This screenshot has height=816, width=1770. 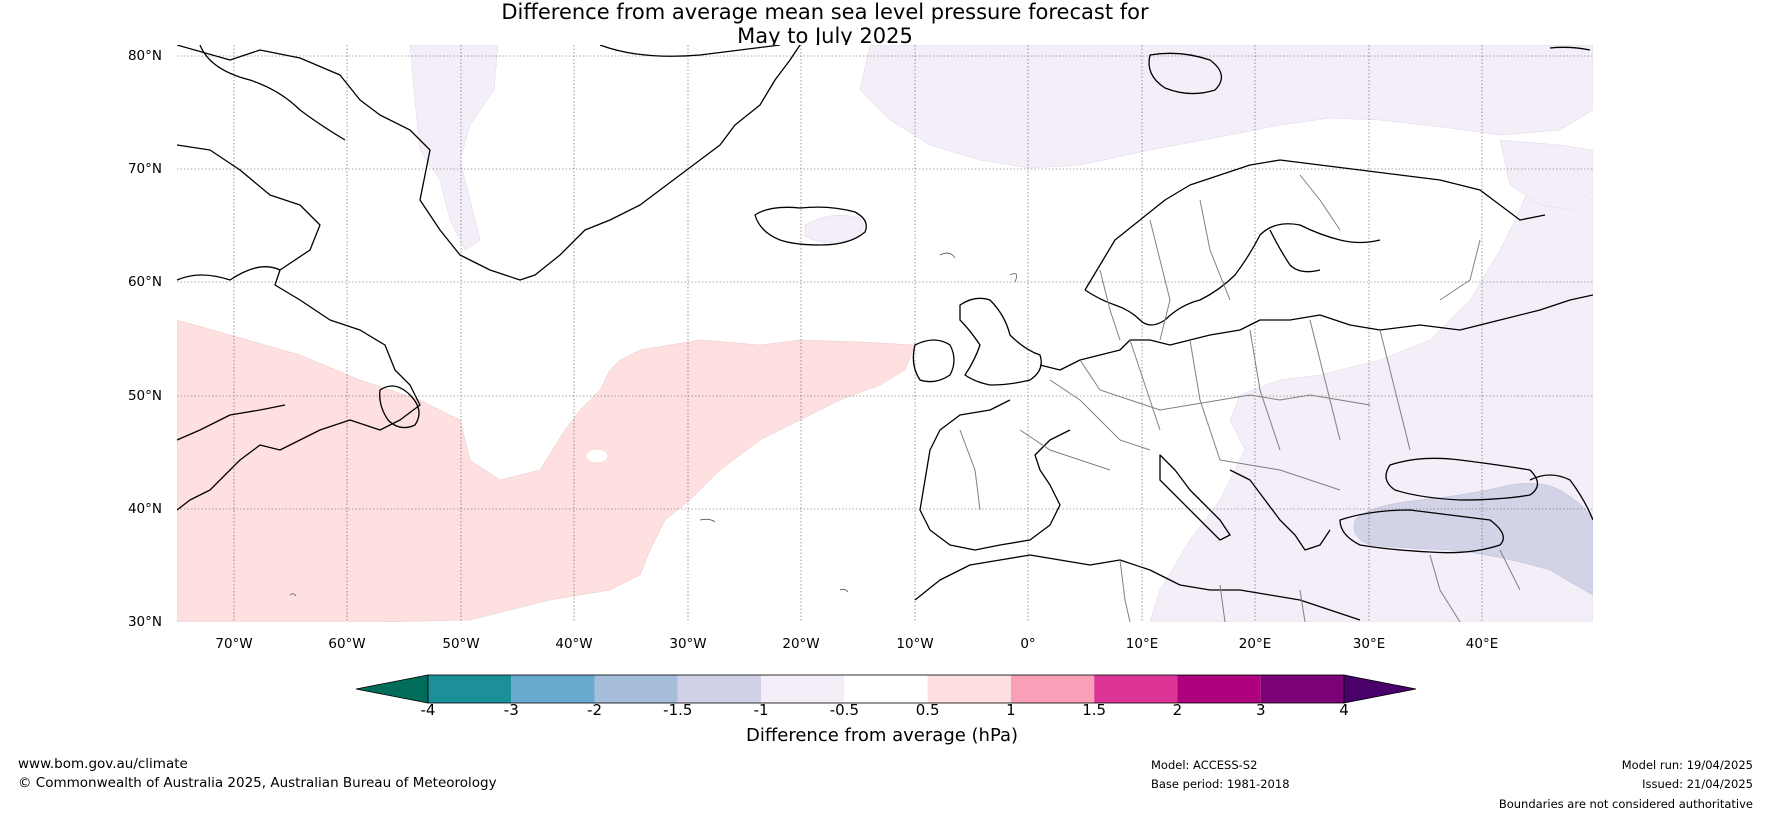 I want to click on colorbar-tick-label: -2, so click(x=595, y=710).